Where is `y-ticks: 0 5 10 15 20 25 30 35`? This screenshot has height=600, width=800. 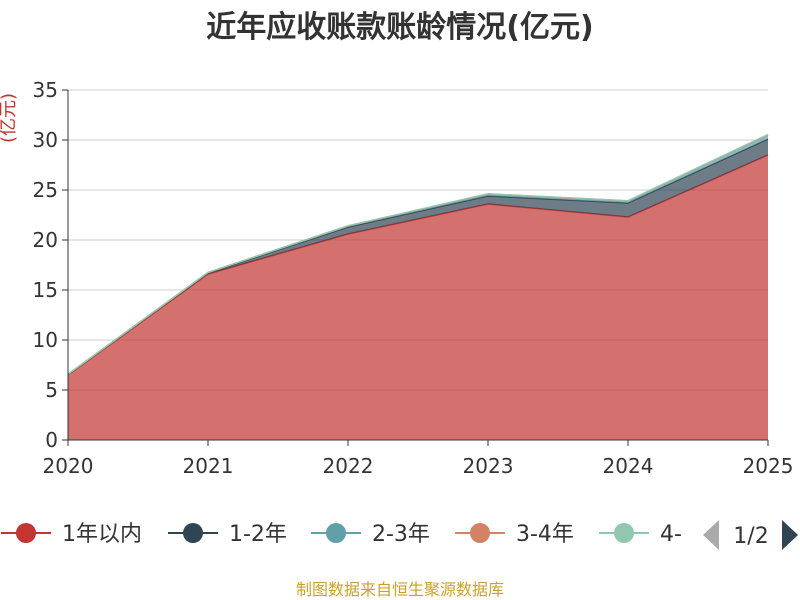 y-ticks: 0 5 10 15 20 25 30 35 is located at coordinates (50, 265).